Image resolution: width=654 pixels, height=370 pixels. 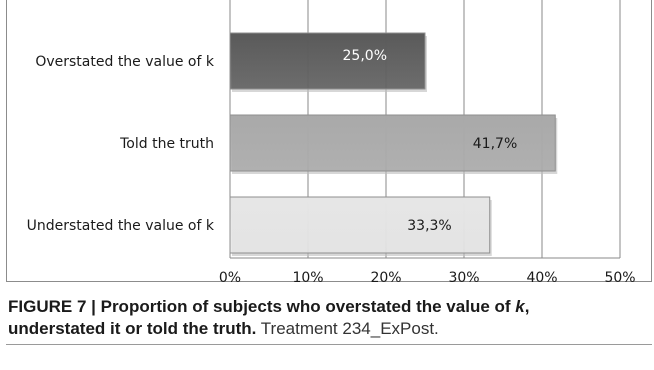 What do you see at coordinates (121, 226) in the screenshot?
I see `category-label: Understated the value of k` at bounding box center [121, 226].